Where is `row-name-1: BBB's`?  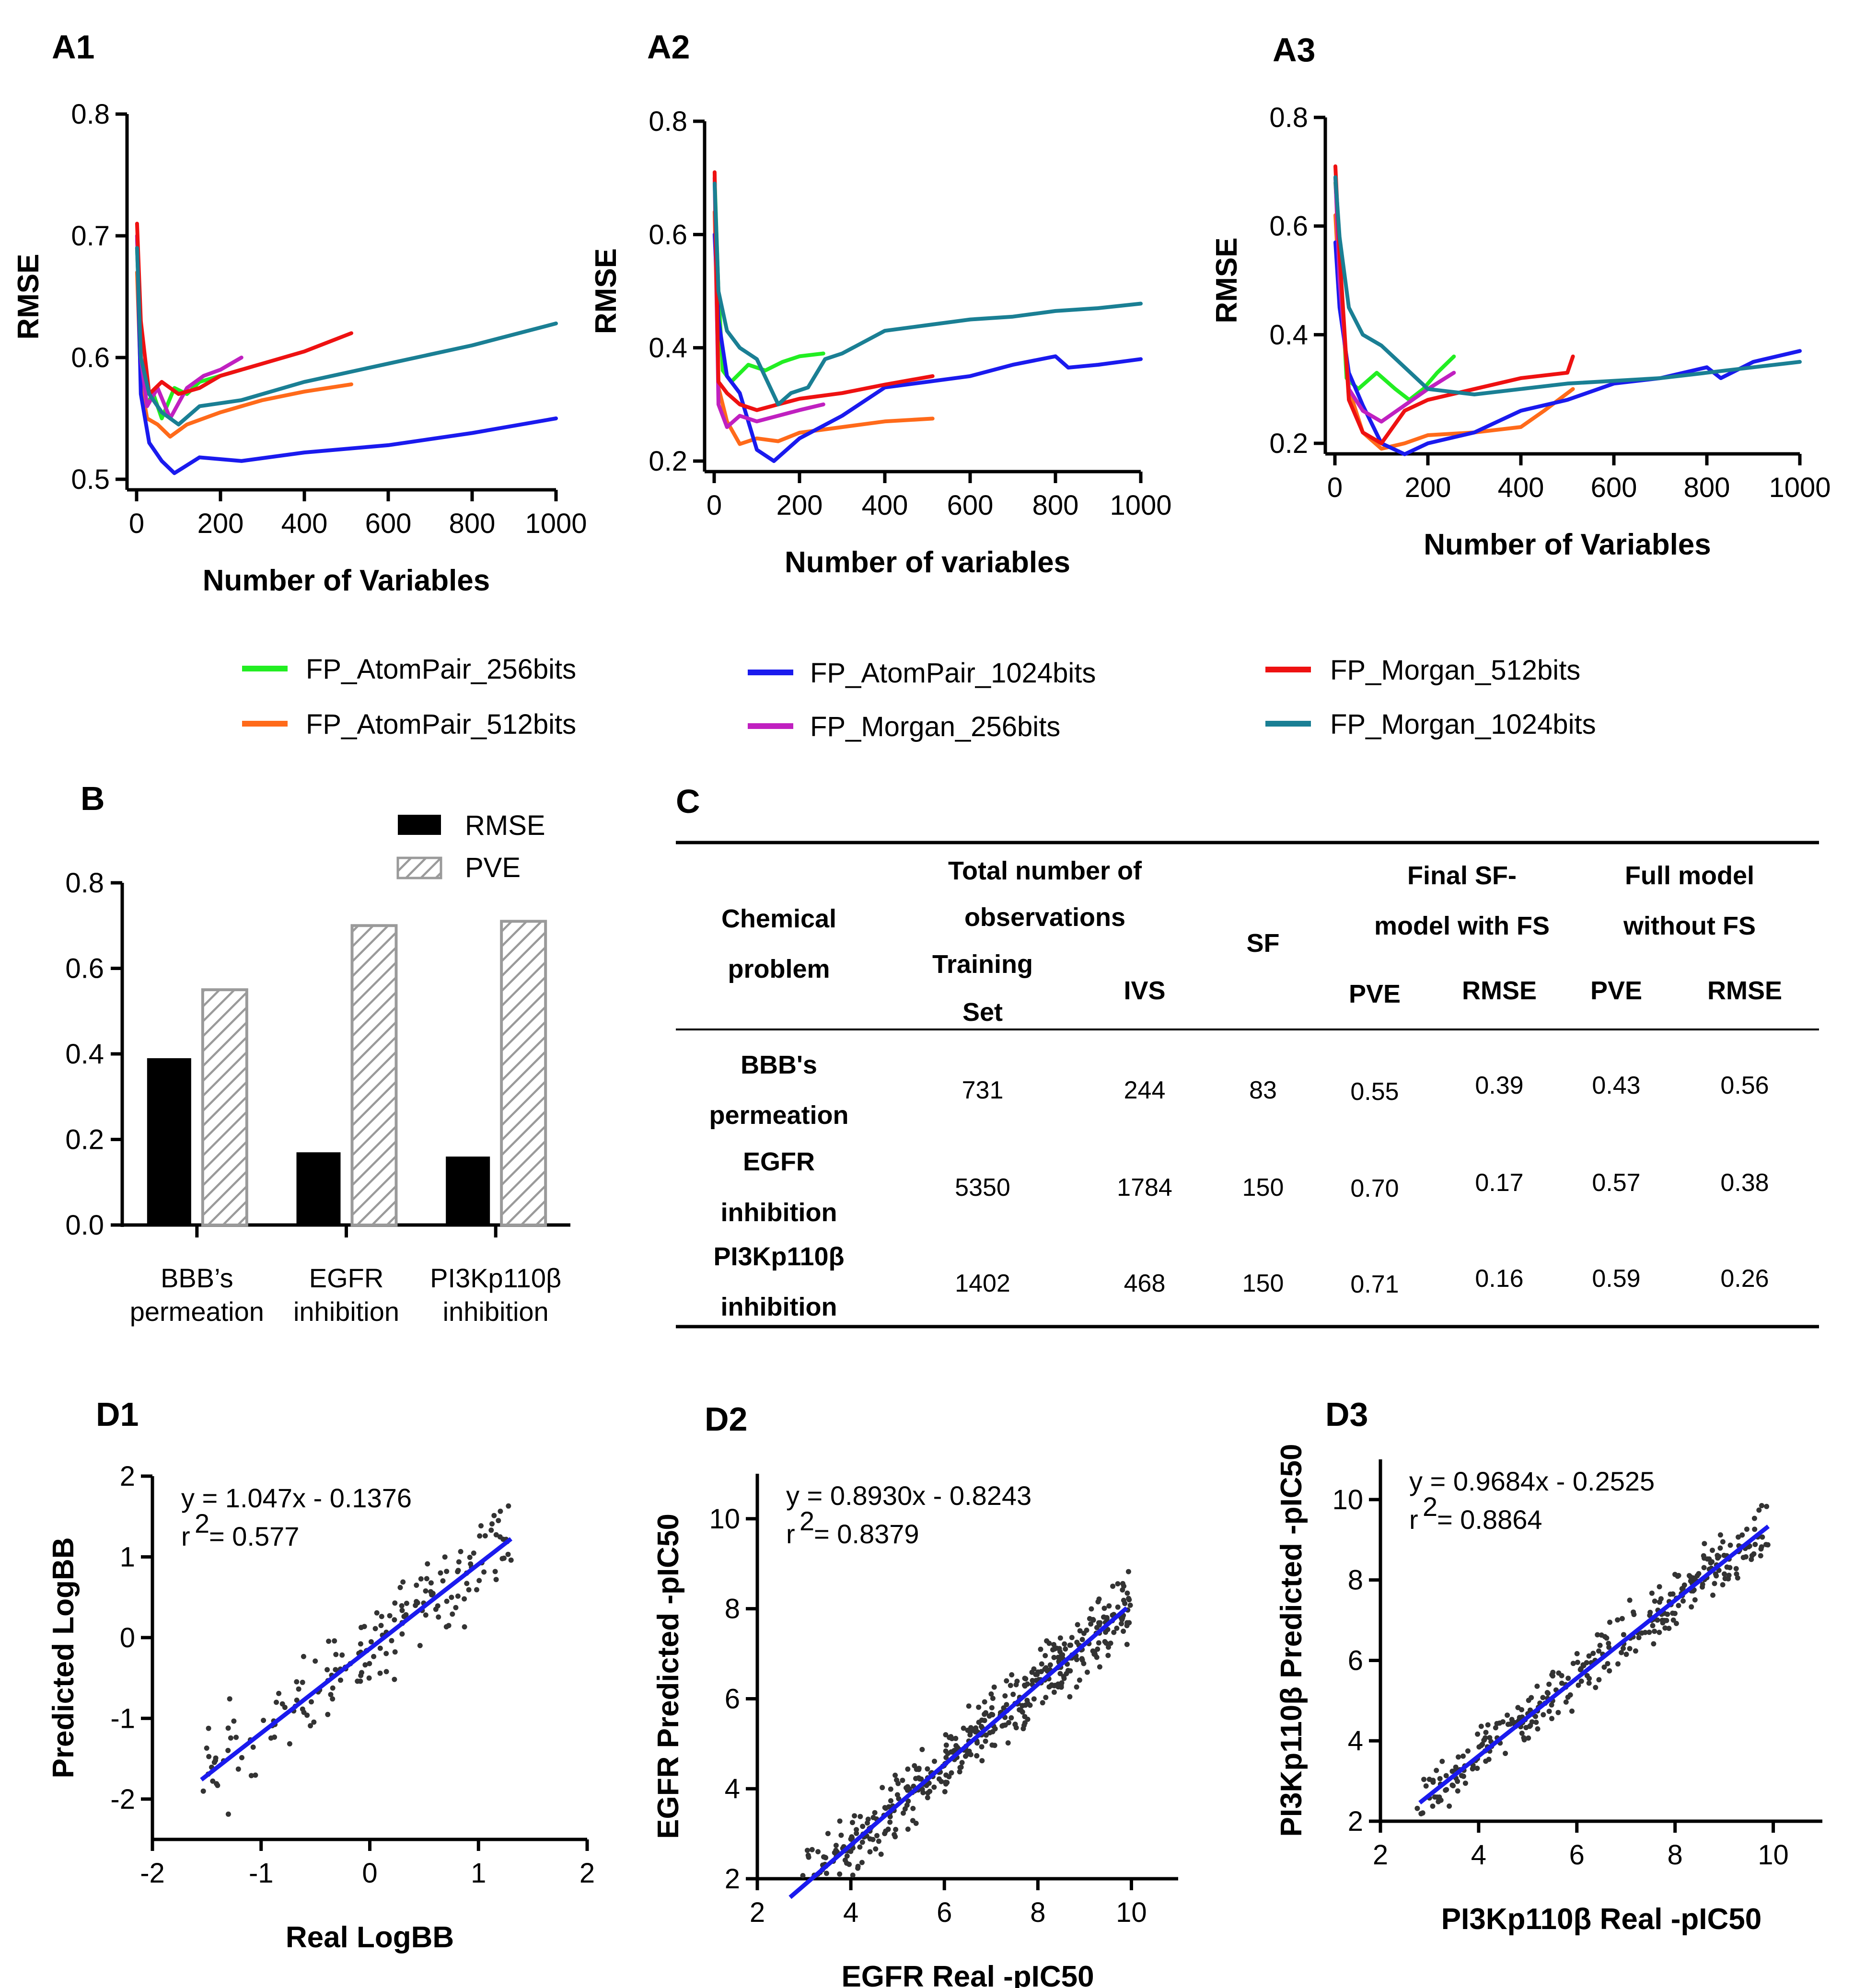
row-name-1: BBB's is located at coordinates (779, 1065).